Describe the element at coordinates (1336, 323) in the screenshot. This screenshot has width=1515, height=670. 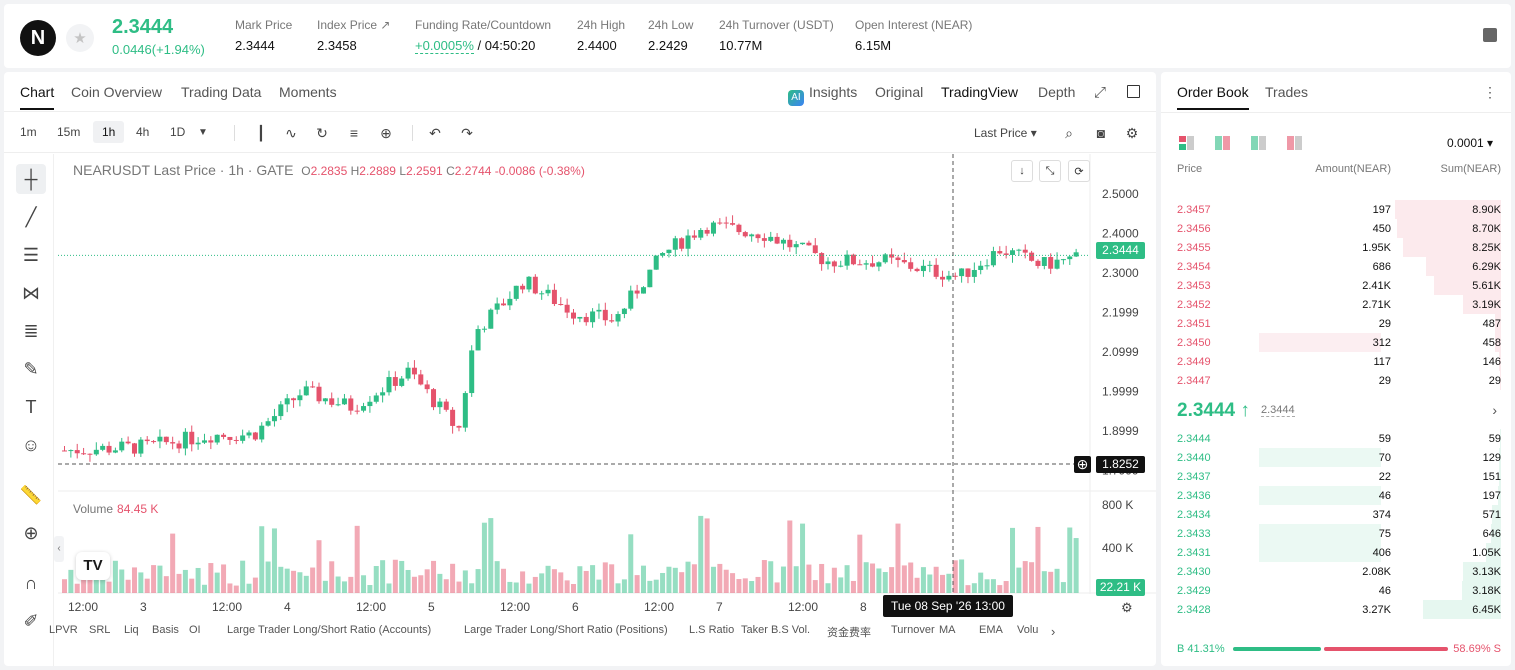
I see `orderbook-row: 2.3451 29 487` at that location.